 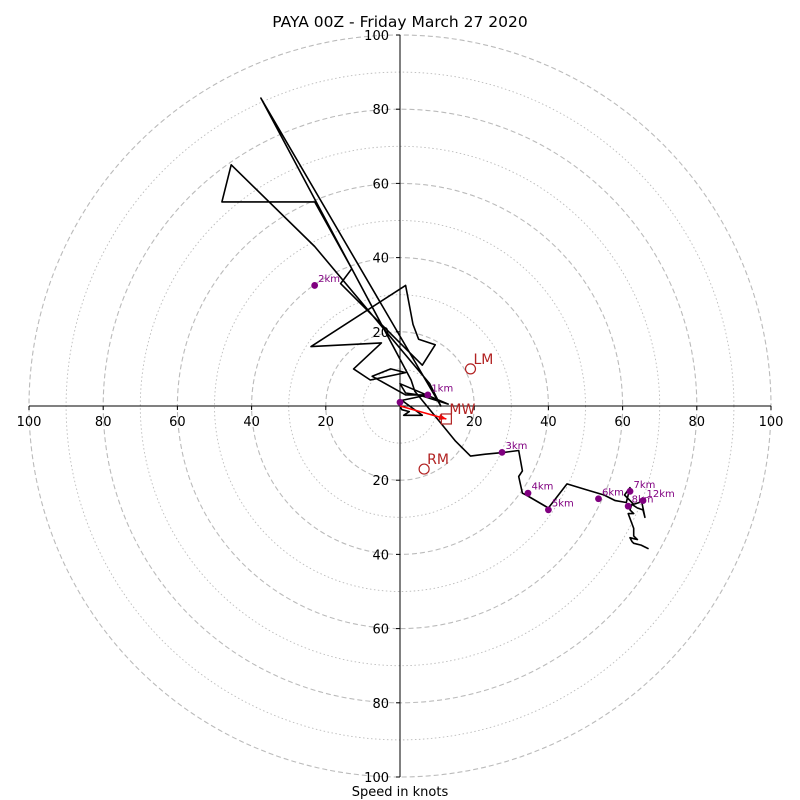 I want to click on mean-wind-arrowhead, so click(x=442, y=417).